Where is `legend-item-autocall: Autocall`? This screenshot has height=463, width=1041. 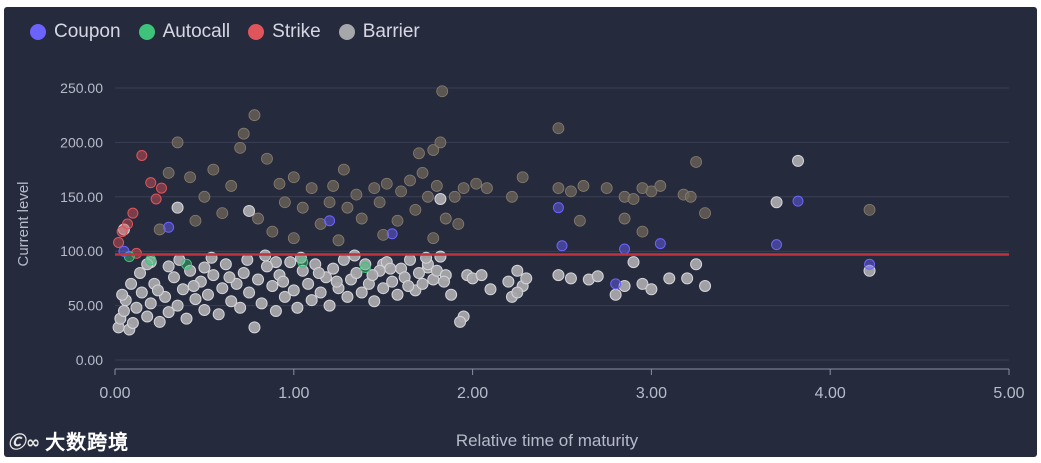
legend-item-autocall: Autocall is located at coordinates (184, 32).